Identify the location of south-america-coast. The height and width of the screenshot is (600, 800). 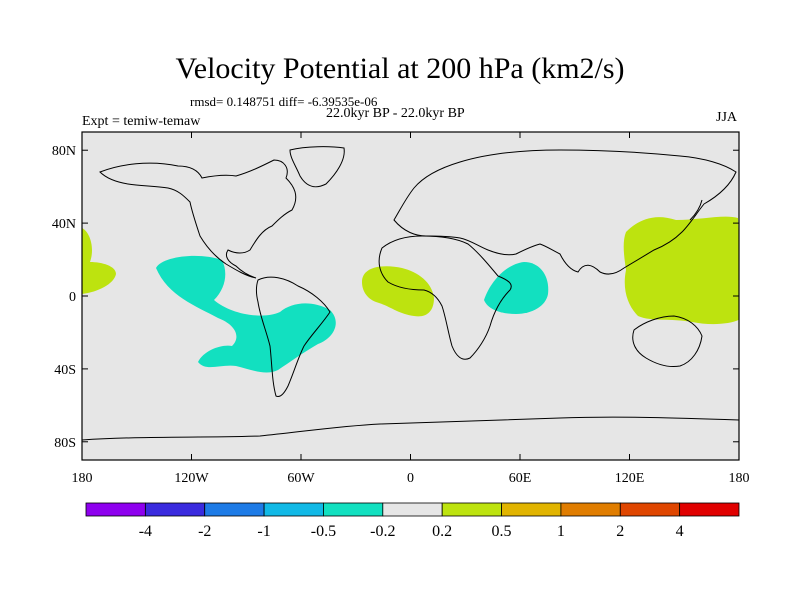
(293, 336).